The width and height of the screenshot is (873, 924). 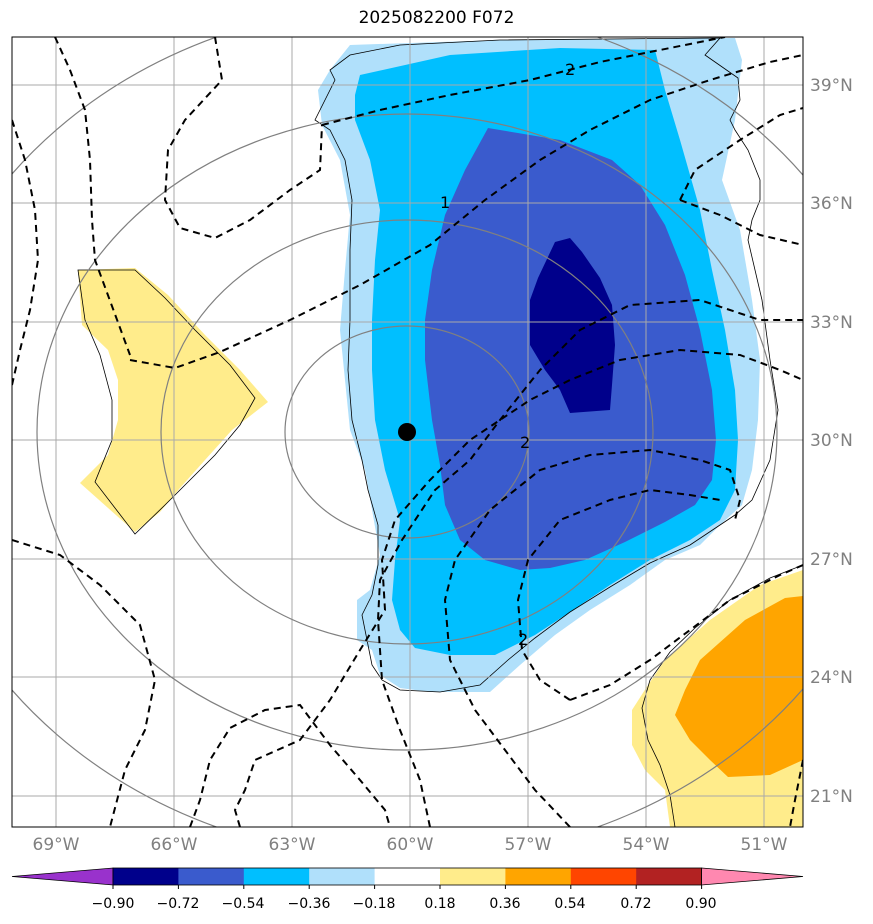 What do you see at coordinates (62, 876) in the screenshot?
I see `colorbar-extend-low` at bounding box center [62, 876].